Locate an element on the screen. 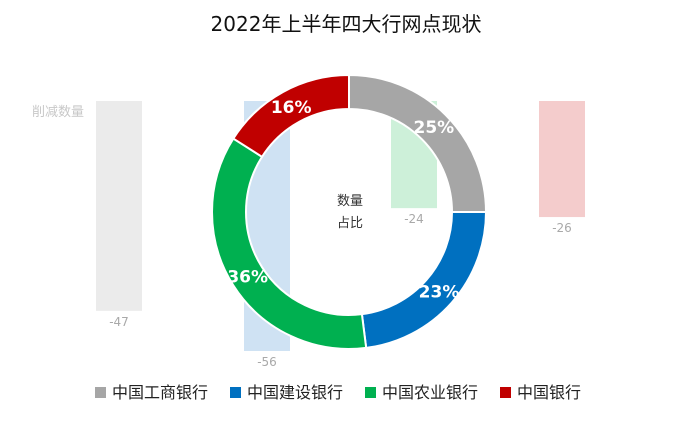 The image size is (692, 427). legend-label-4: 中国银行 is located at coordinates (549, 392).